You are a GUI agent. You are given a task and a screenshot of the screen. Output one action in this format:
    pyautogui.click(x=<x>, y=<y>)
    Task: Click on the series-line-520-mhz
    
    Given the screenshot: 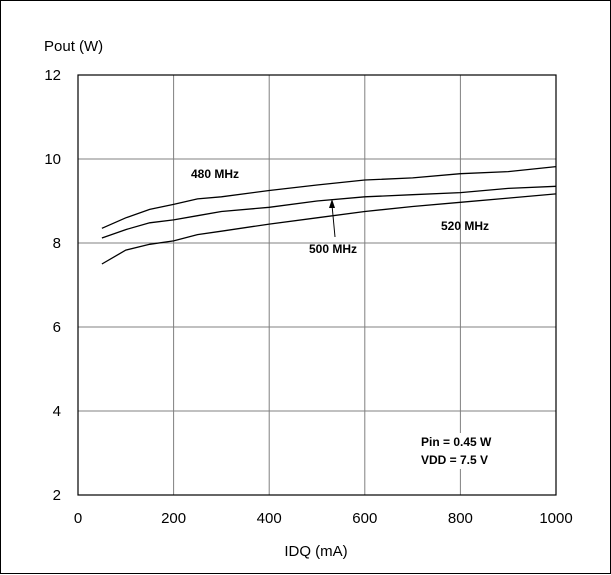 What is the action you would take?
    pyautogui.click(x=329, y=229)
    